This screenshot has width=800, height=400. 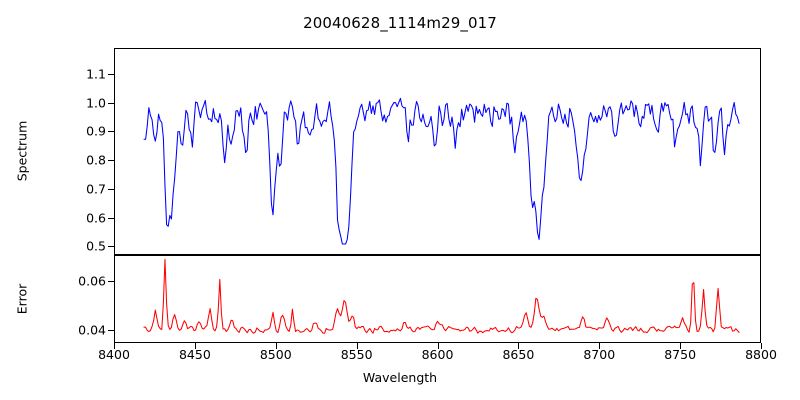 What do you see at coordinates (96, 189) in the screenshot?
I see `spectrum-ytick-label: 0.7` at bounding box center [96, 189].